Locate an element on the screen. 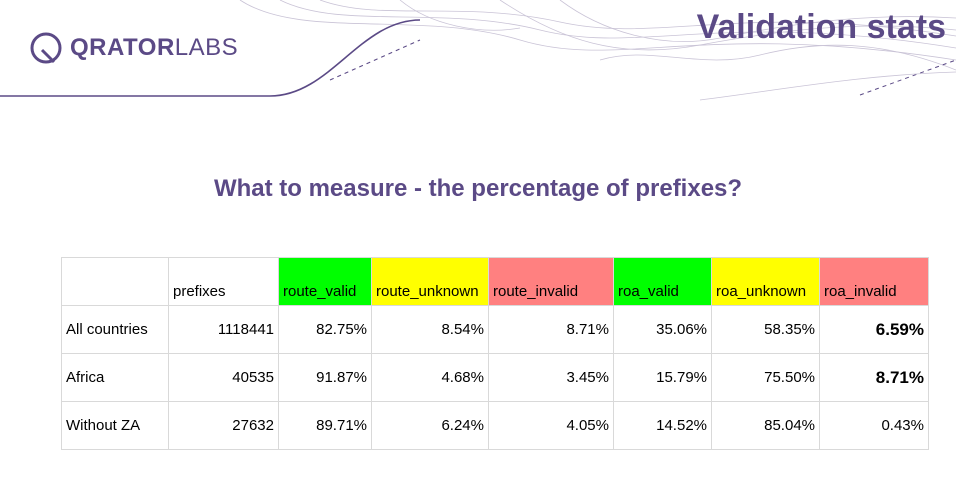 This screenshot has width=956, height=493. cell-route-unknown: 6.24% is located at coordinates (430, 425).